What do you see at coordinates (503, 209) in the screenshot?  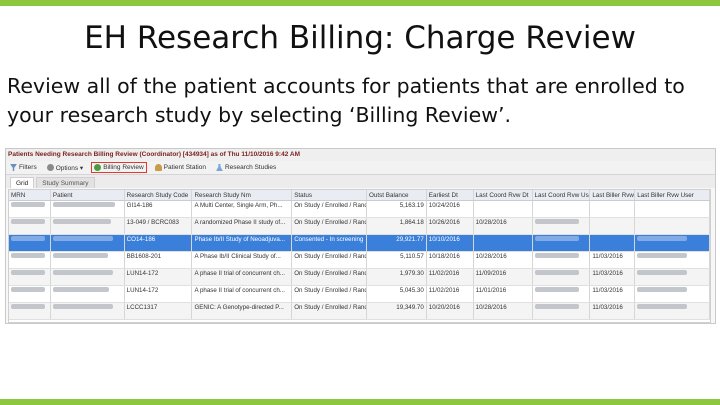 I see `coord-dt-cell` at bounding box center [503, 209].